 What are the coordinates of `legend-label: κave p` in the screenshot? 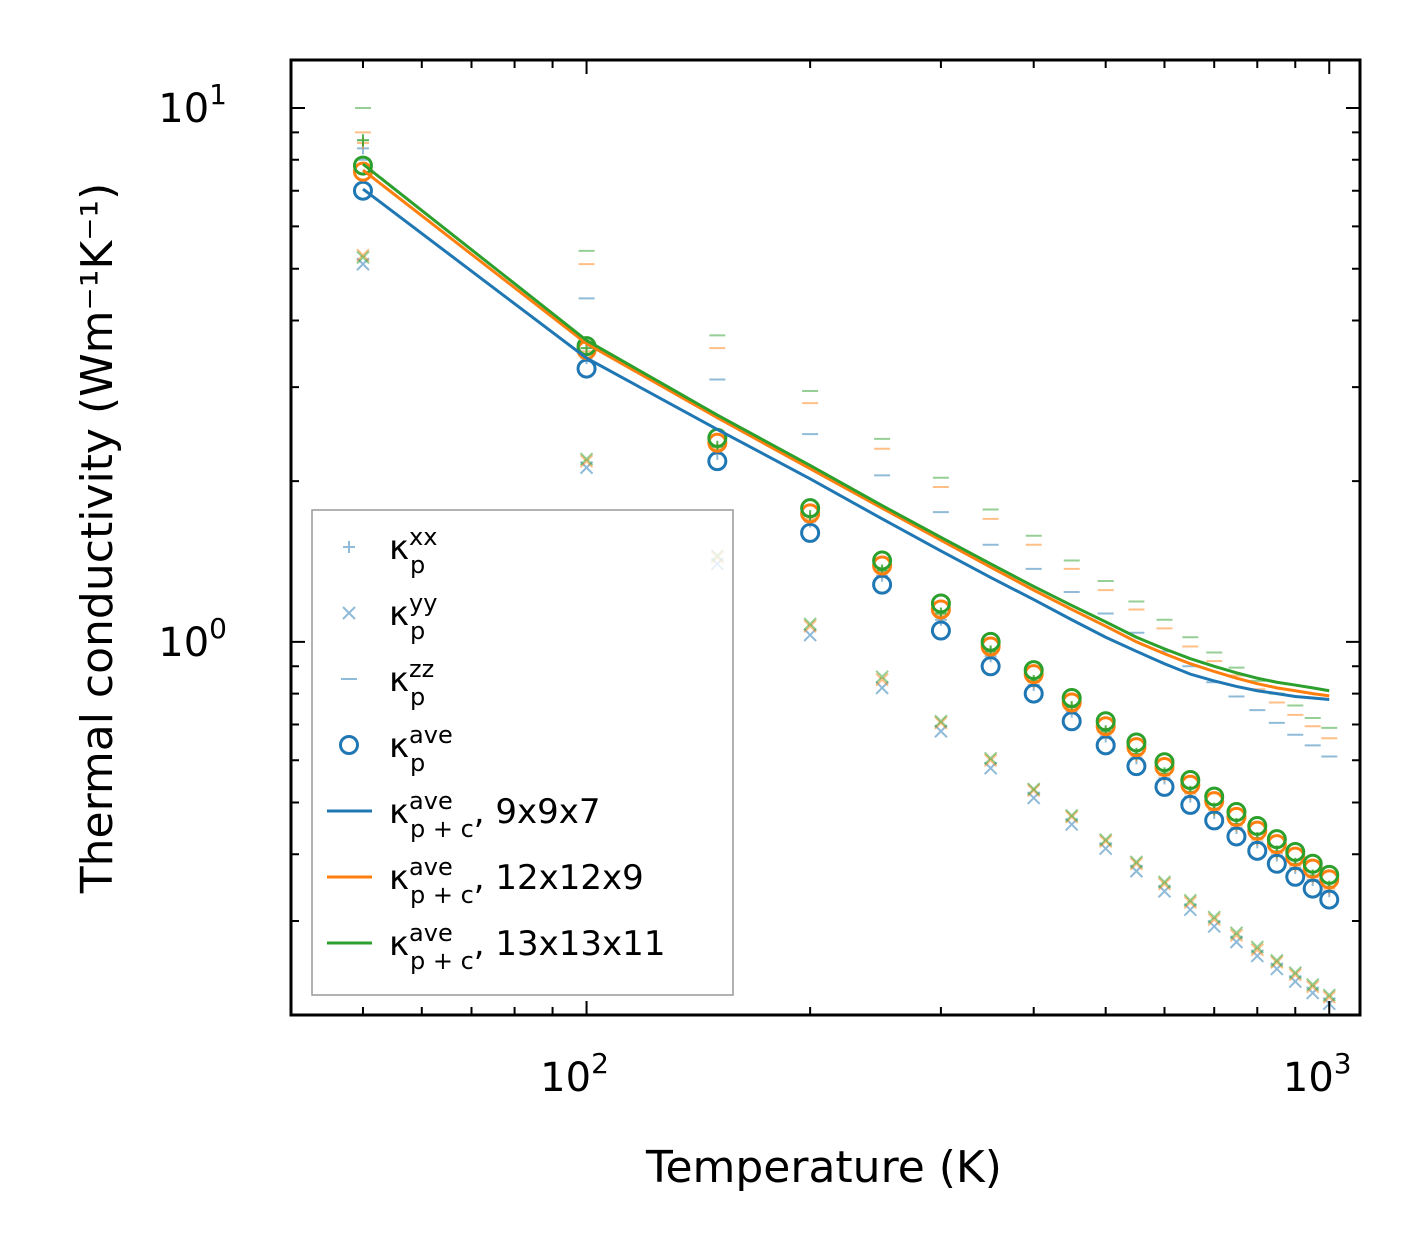 It's located at (421, 749).